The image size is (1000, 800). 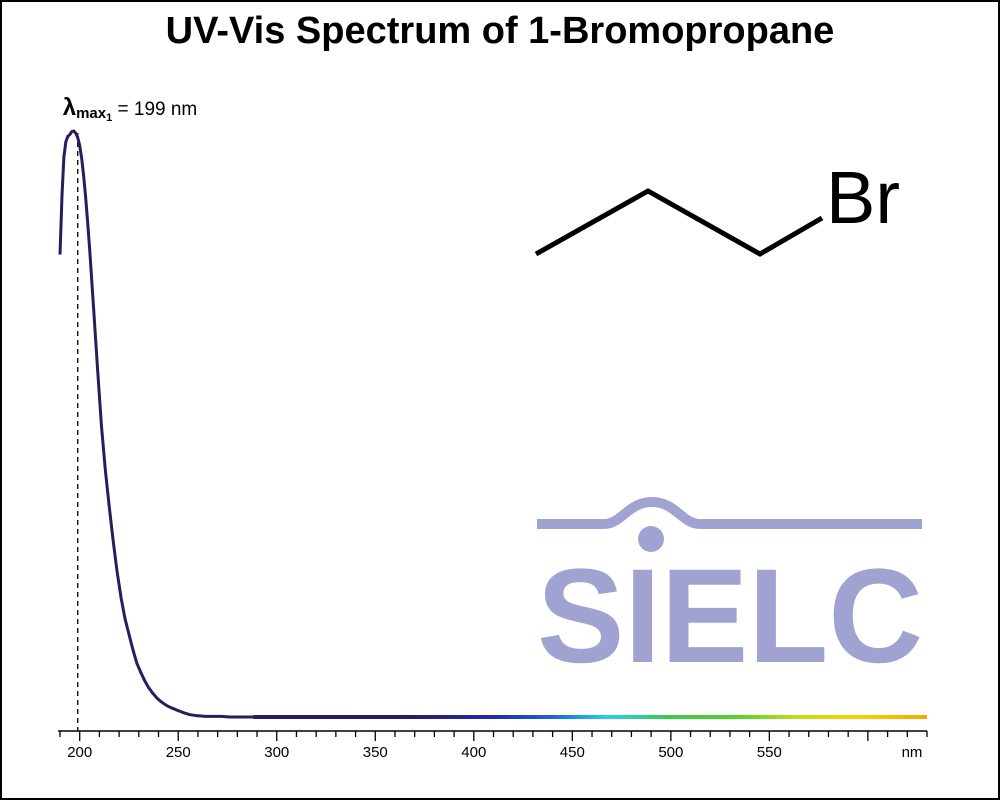 I want to click on sielc-logo: SIELC, so click(x=730, y=593).